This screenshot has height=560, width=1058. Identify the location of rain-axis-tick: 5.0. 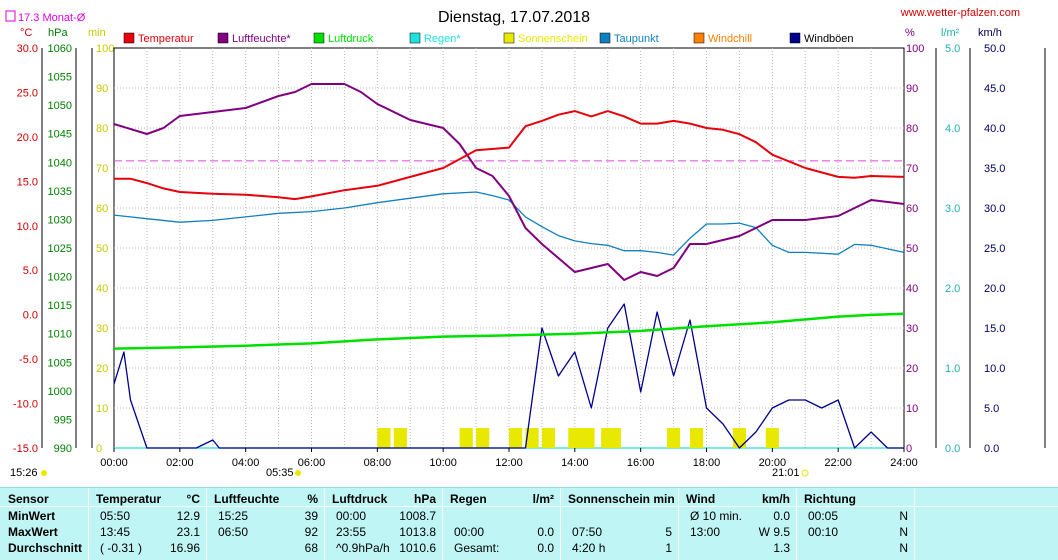
(952, 49).